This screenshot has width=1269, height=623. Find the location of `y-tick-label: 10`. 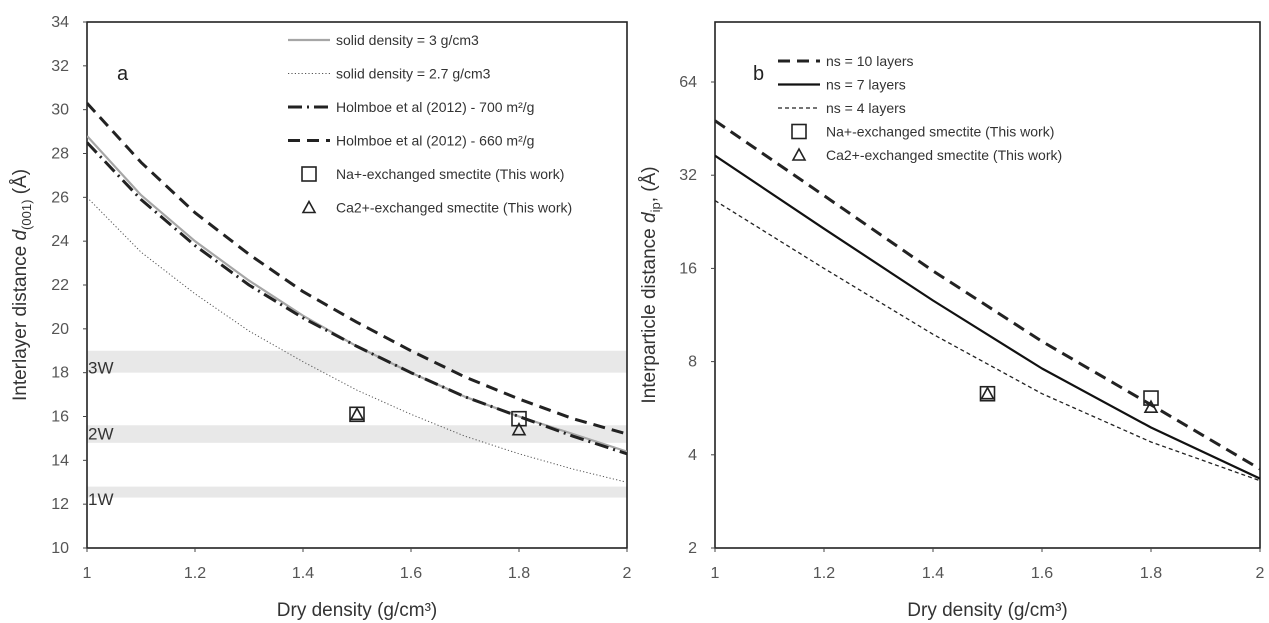

y-tick-label: 10 is located at coordinates (60, 548).